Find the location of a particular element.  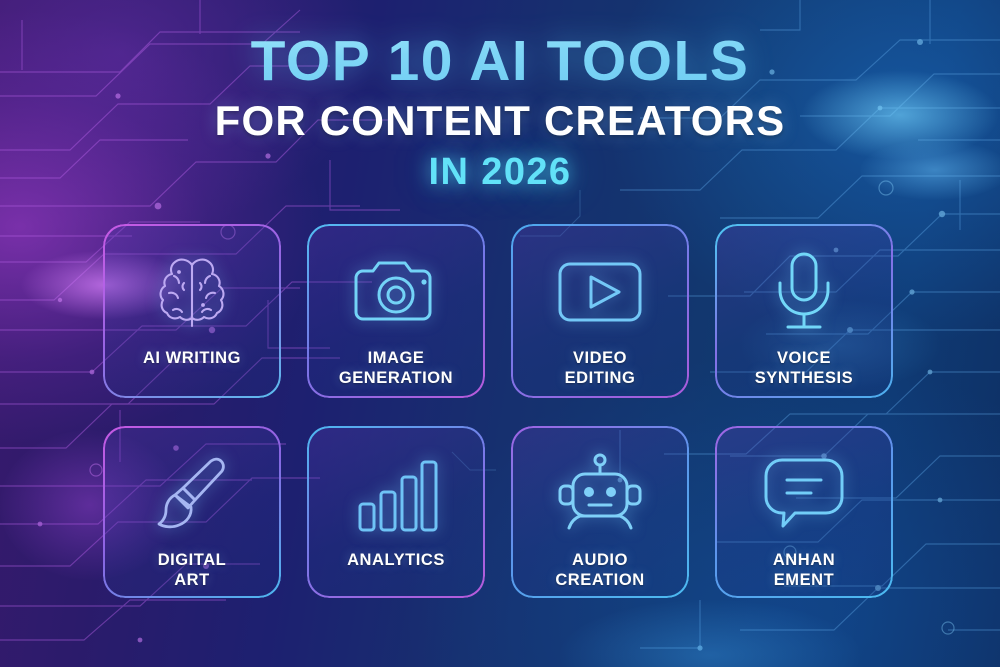

robot-icon is located at coordinates (600, 494).